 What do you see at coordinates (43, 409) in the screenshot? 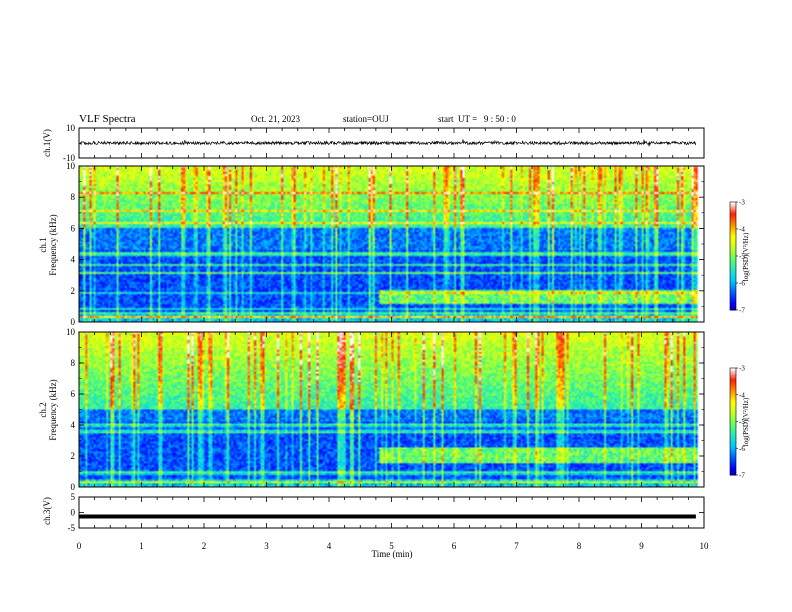
I see `ch2-spectrogram-ylabel-line1: ch.2` at bounding box center [43, 409].